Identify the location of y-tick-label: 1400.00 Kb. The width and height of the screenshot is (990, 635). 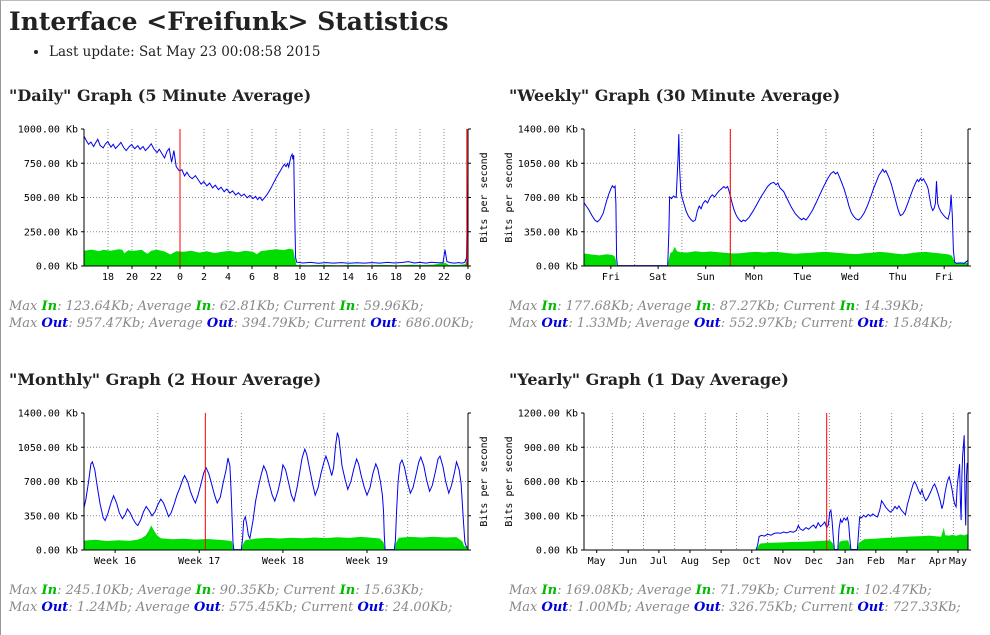
(548, 130).